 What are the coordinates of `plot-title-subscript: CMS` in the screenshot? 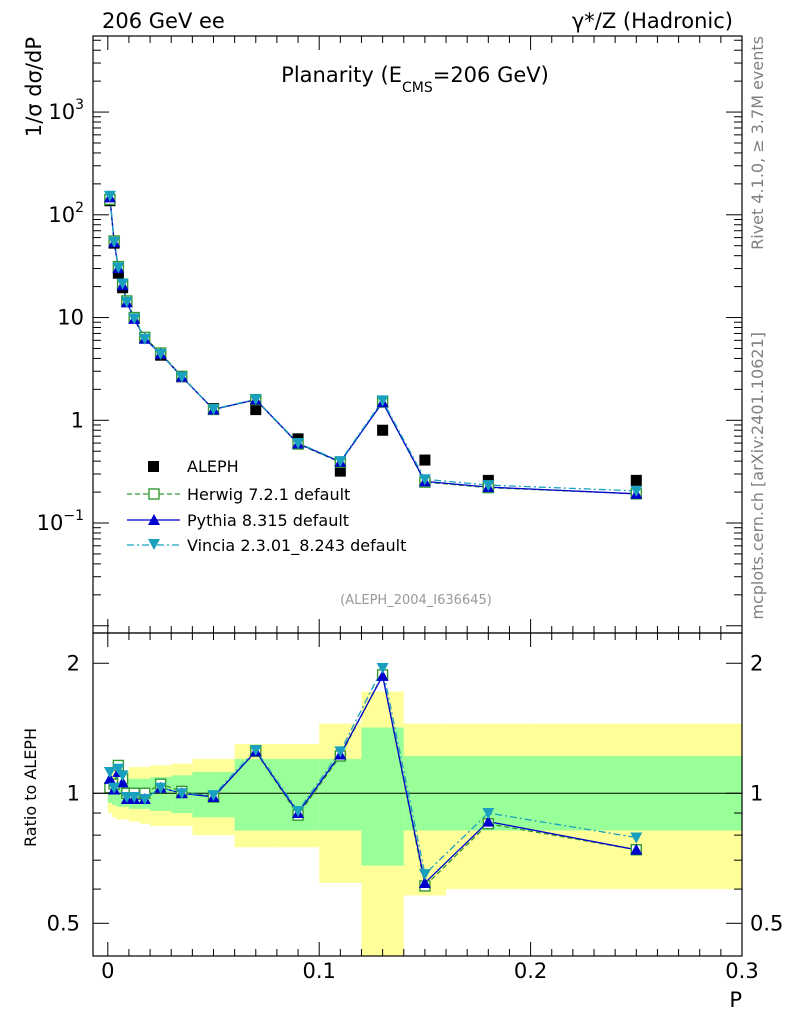 It's located at (417, 88).